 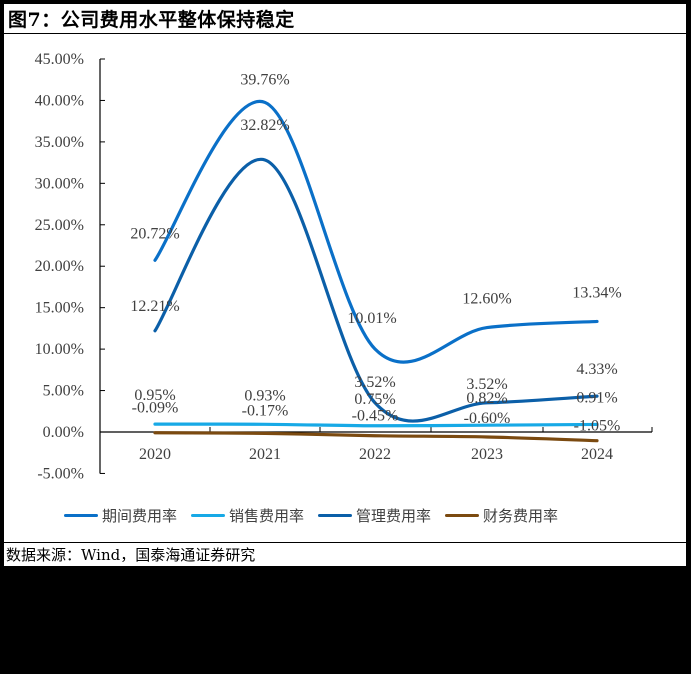 What do you see at coordinates (596, 292) in the screenshot?
I see `data-label: 13.34%` at bounding box center [596, 292].